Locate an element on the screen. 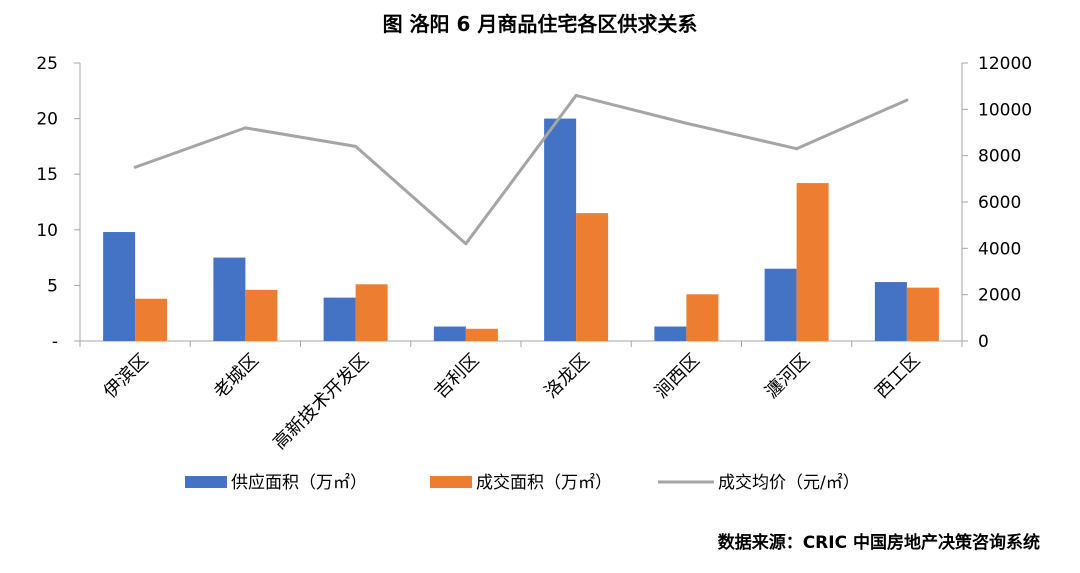 Image resolution: width=1080 pixels, height=573 pixels. category-label: 老城区 is located at coordinates (236, 376).